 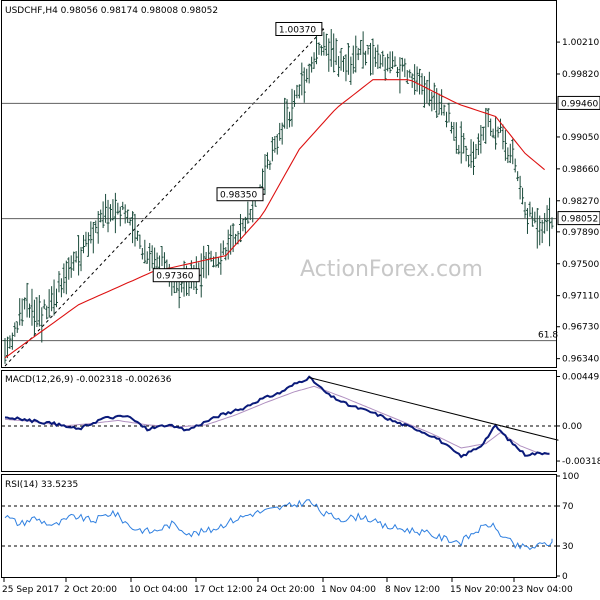 I want to click on x-tick-label: 1 Nov 04:00, so click(x=348, y=590).